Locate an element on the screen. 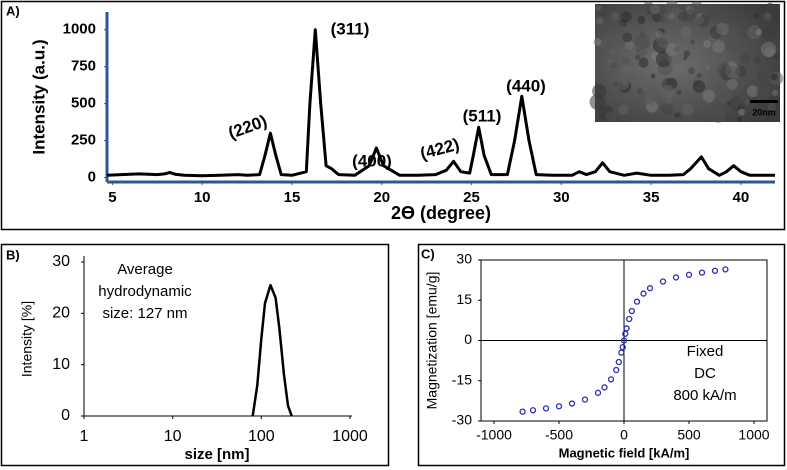  data-line is located at coordinates (272, 350).